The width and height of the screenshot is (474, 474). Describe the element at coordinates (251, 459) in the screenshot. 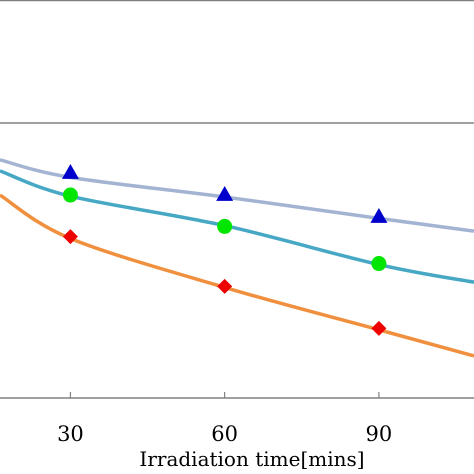

I see `x-axis-title: Irradiation time[mins]` at that location.